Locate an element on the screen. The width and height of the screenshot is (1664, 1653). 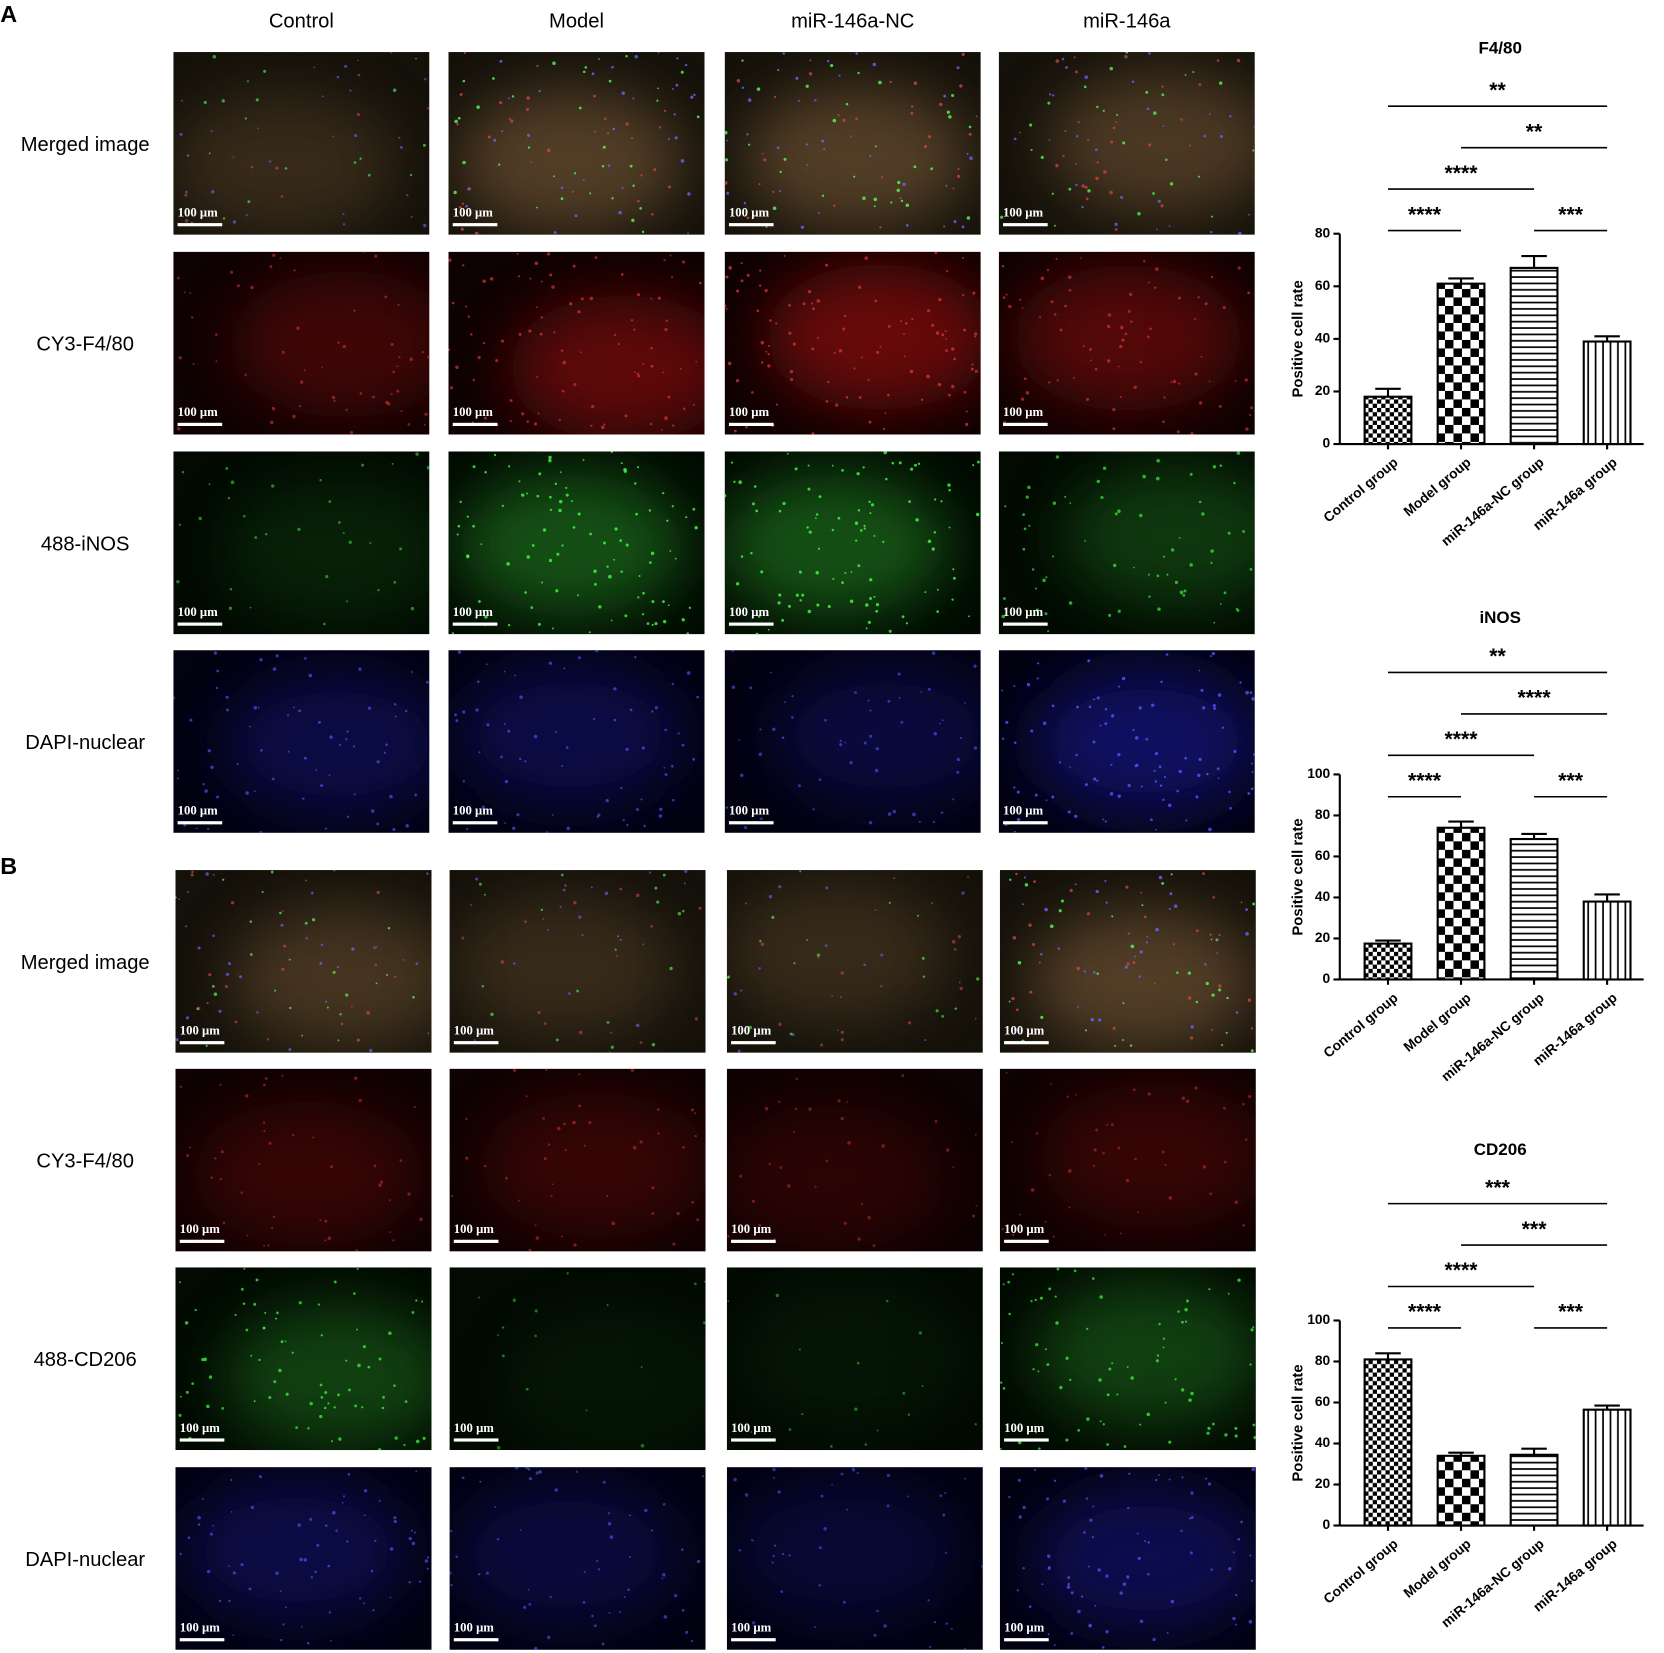
y-tick-label: 60 is located at coordinates (1323, 855).